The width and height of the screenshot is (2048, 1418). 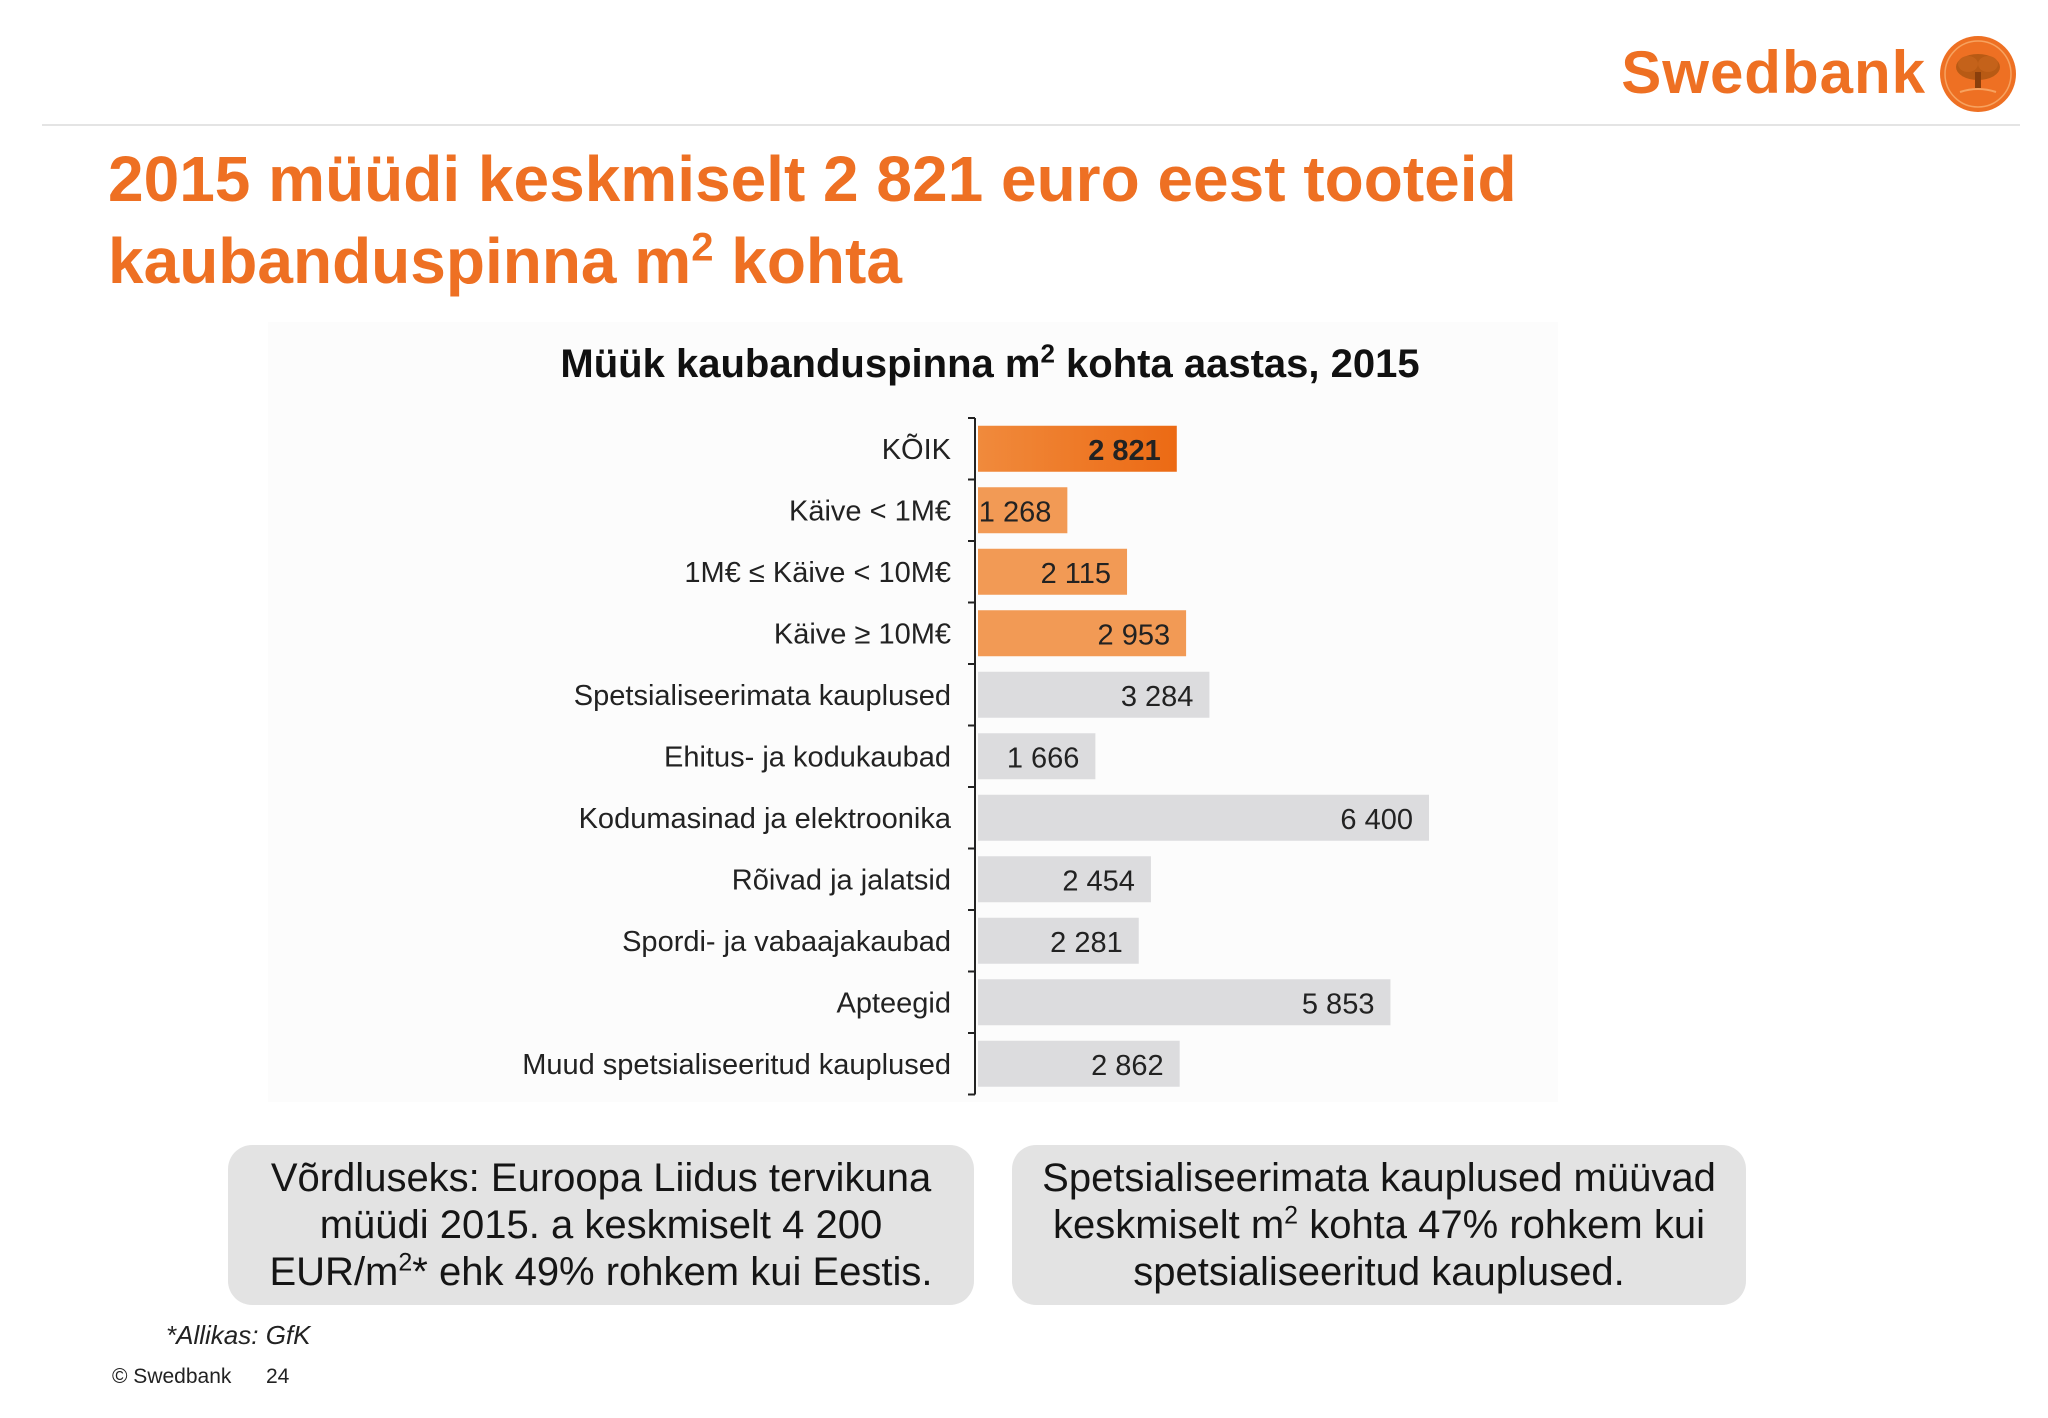 I want to click on chart-value-label: 3 284, so click(x=1157, y=697).